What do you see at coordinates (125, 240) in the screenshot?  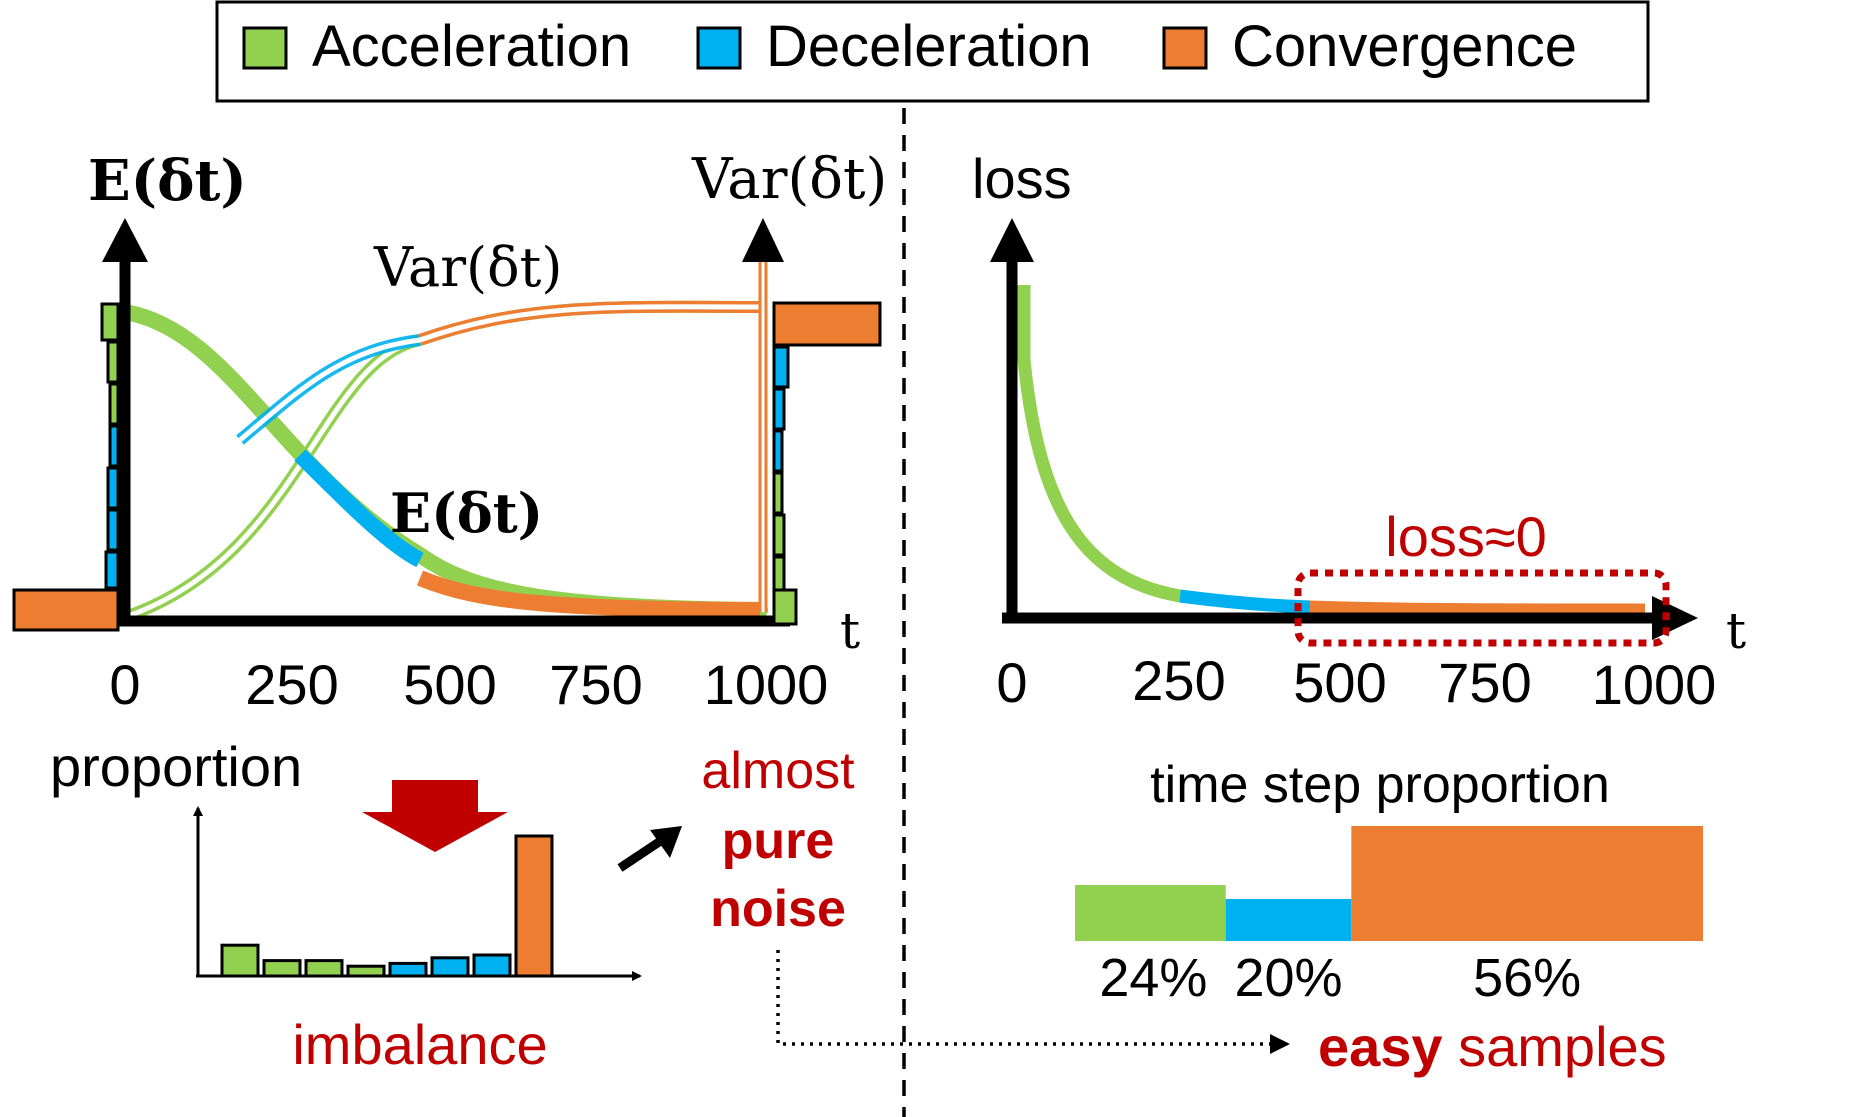 I see `left-y-axis-arrowhead` at bounding box center [125, 240].